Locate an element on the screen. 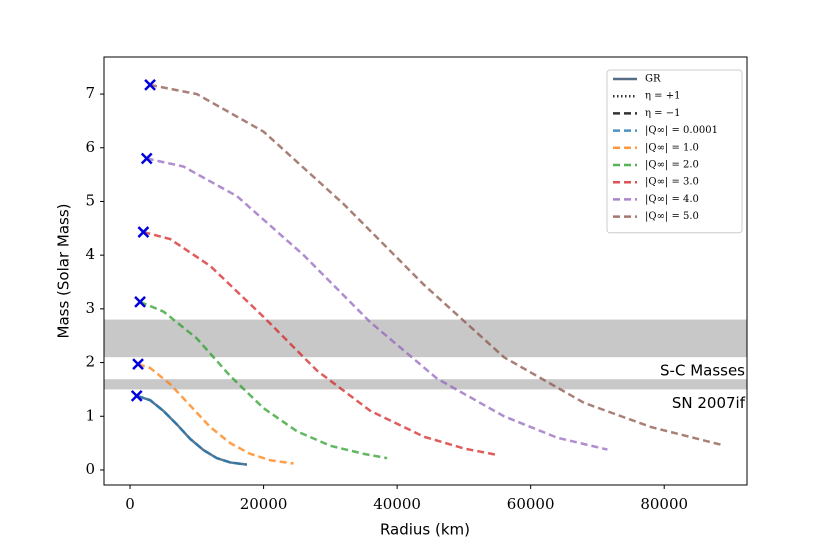 This screenshot has height=554, width=830. x-tick-label: 60000 is located at coordinates (531, 504).